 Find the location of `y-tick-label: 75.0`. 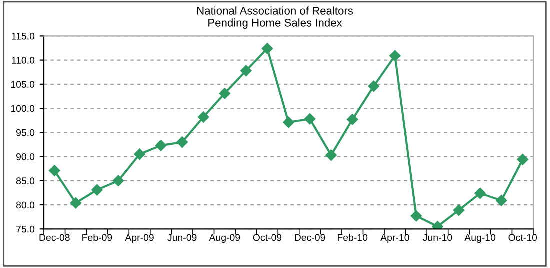

y-tick-label: 75.0 is located at coordinates (25, 229).